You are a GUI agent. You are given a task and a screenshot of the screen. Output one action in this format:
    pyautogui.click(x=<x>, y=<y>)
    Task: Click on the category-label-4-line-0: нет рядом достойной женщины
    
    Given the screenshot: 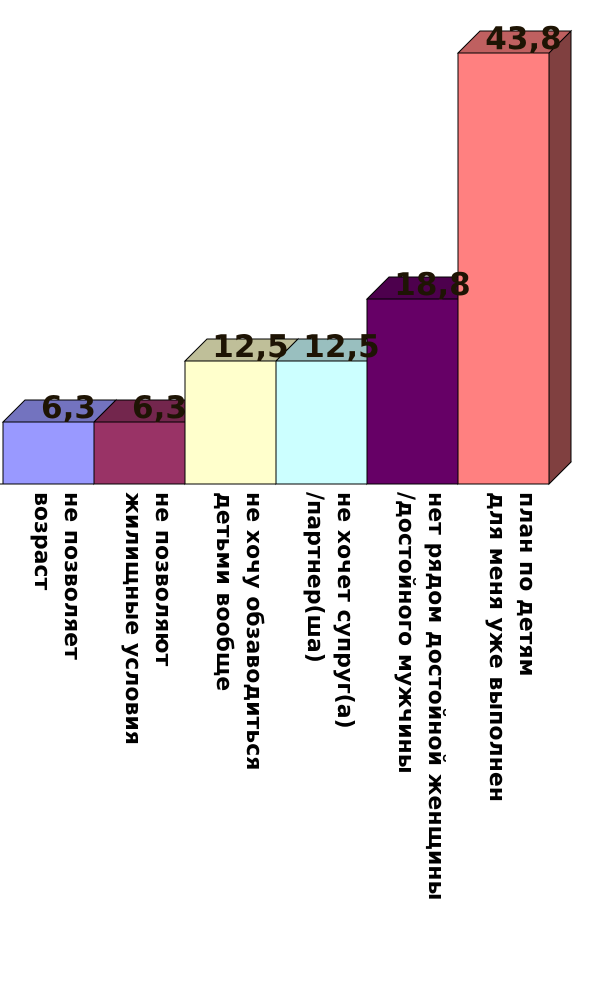 What is the action you would take?
    pyautogui.click(x=435, y=696)
    